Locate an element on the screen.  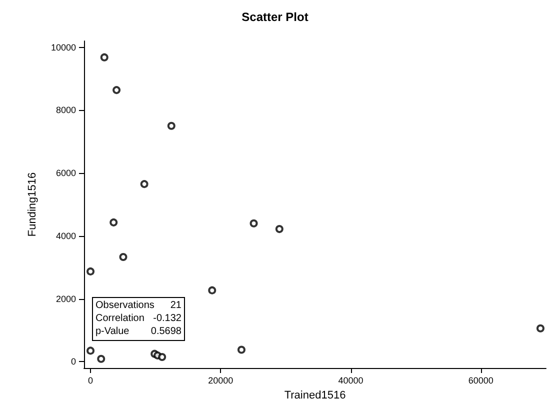
x-tick-label: 60000 is located at coordinates (481, 381).